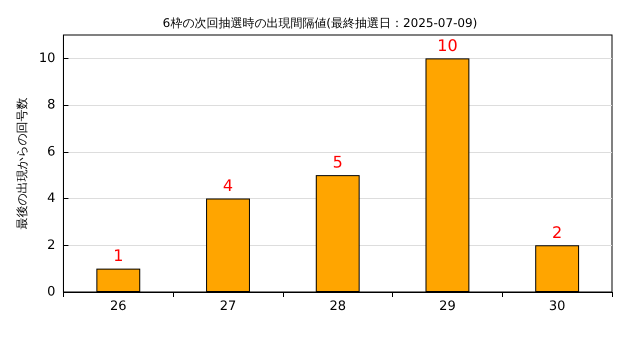 Image resolution: width=640 pixels, height=360 pixels. What do you see at coordinates (447, 45) in the screenshot?
I see `data-label: 10` at bounding box center [447, 45].